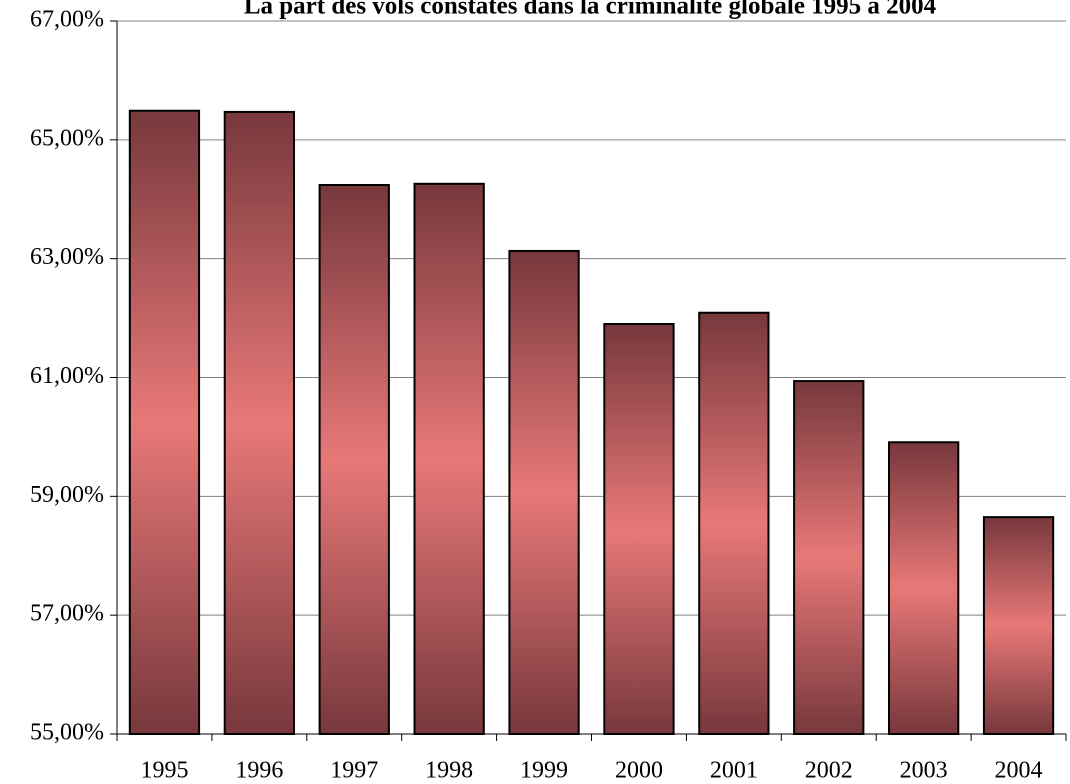 The width and height of the screenshot is (1070, 784). Describe the element at coordinates (449, 771) in the screenshot. I see `x-tick-label: 1998` at that location.